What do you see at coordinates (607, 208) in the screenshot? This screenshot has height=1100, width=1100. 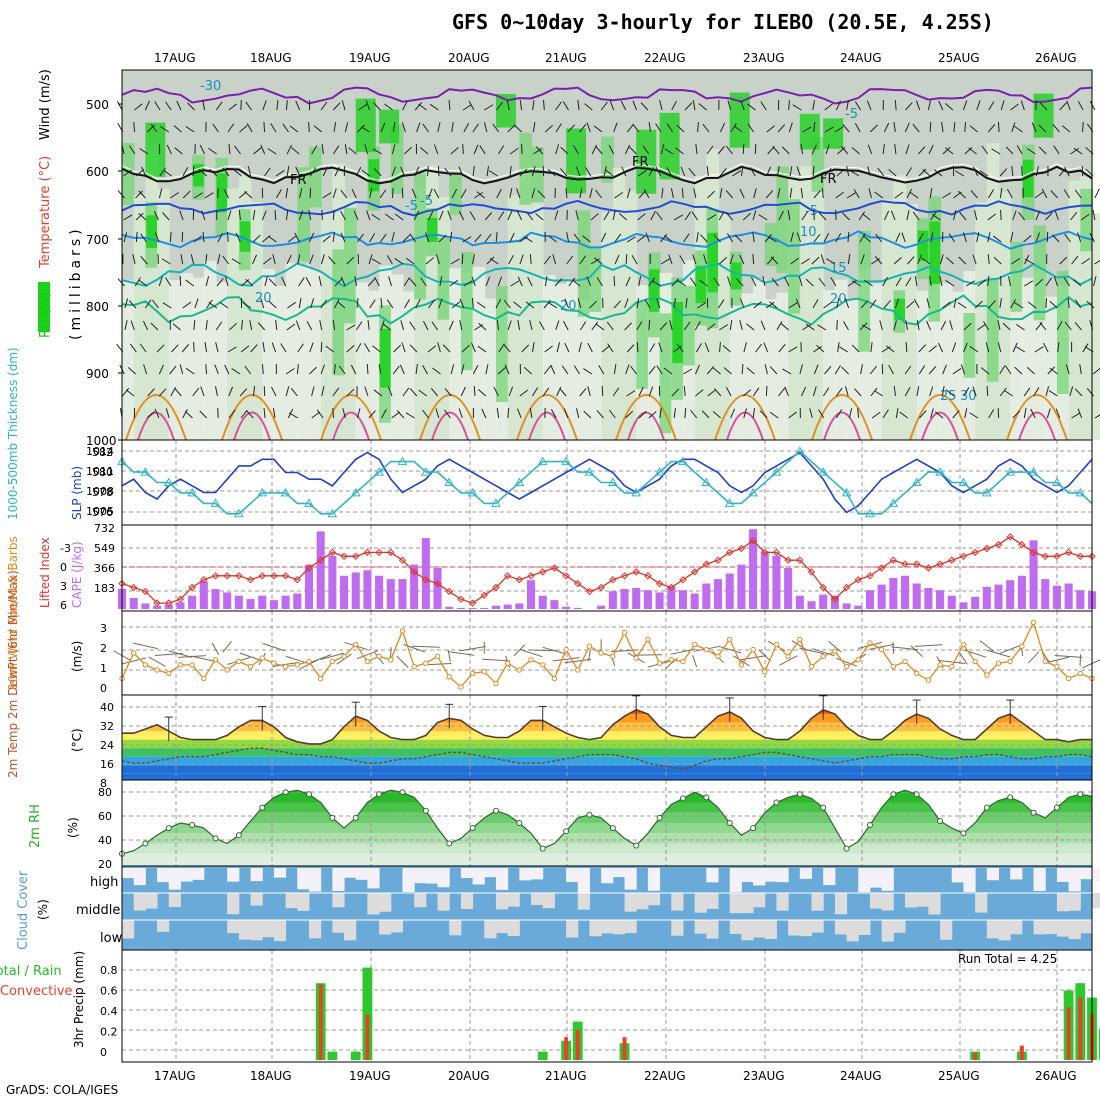 I see `temp-contour-minus5` at bounding box center [607, 208].